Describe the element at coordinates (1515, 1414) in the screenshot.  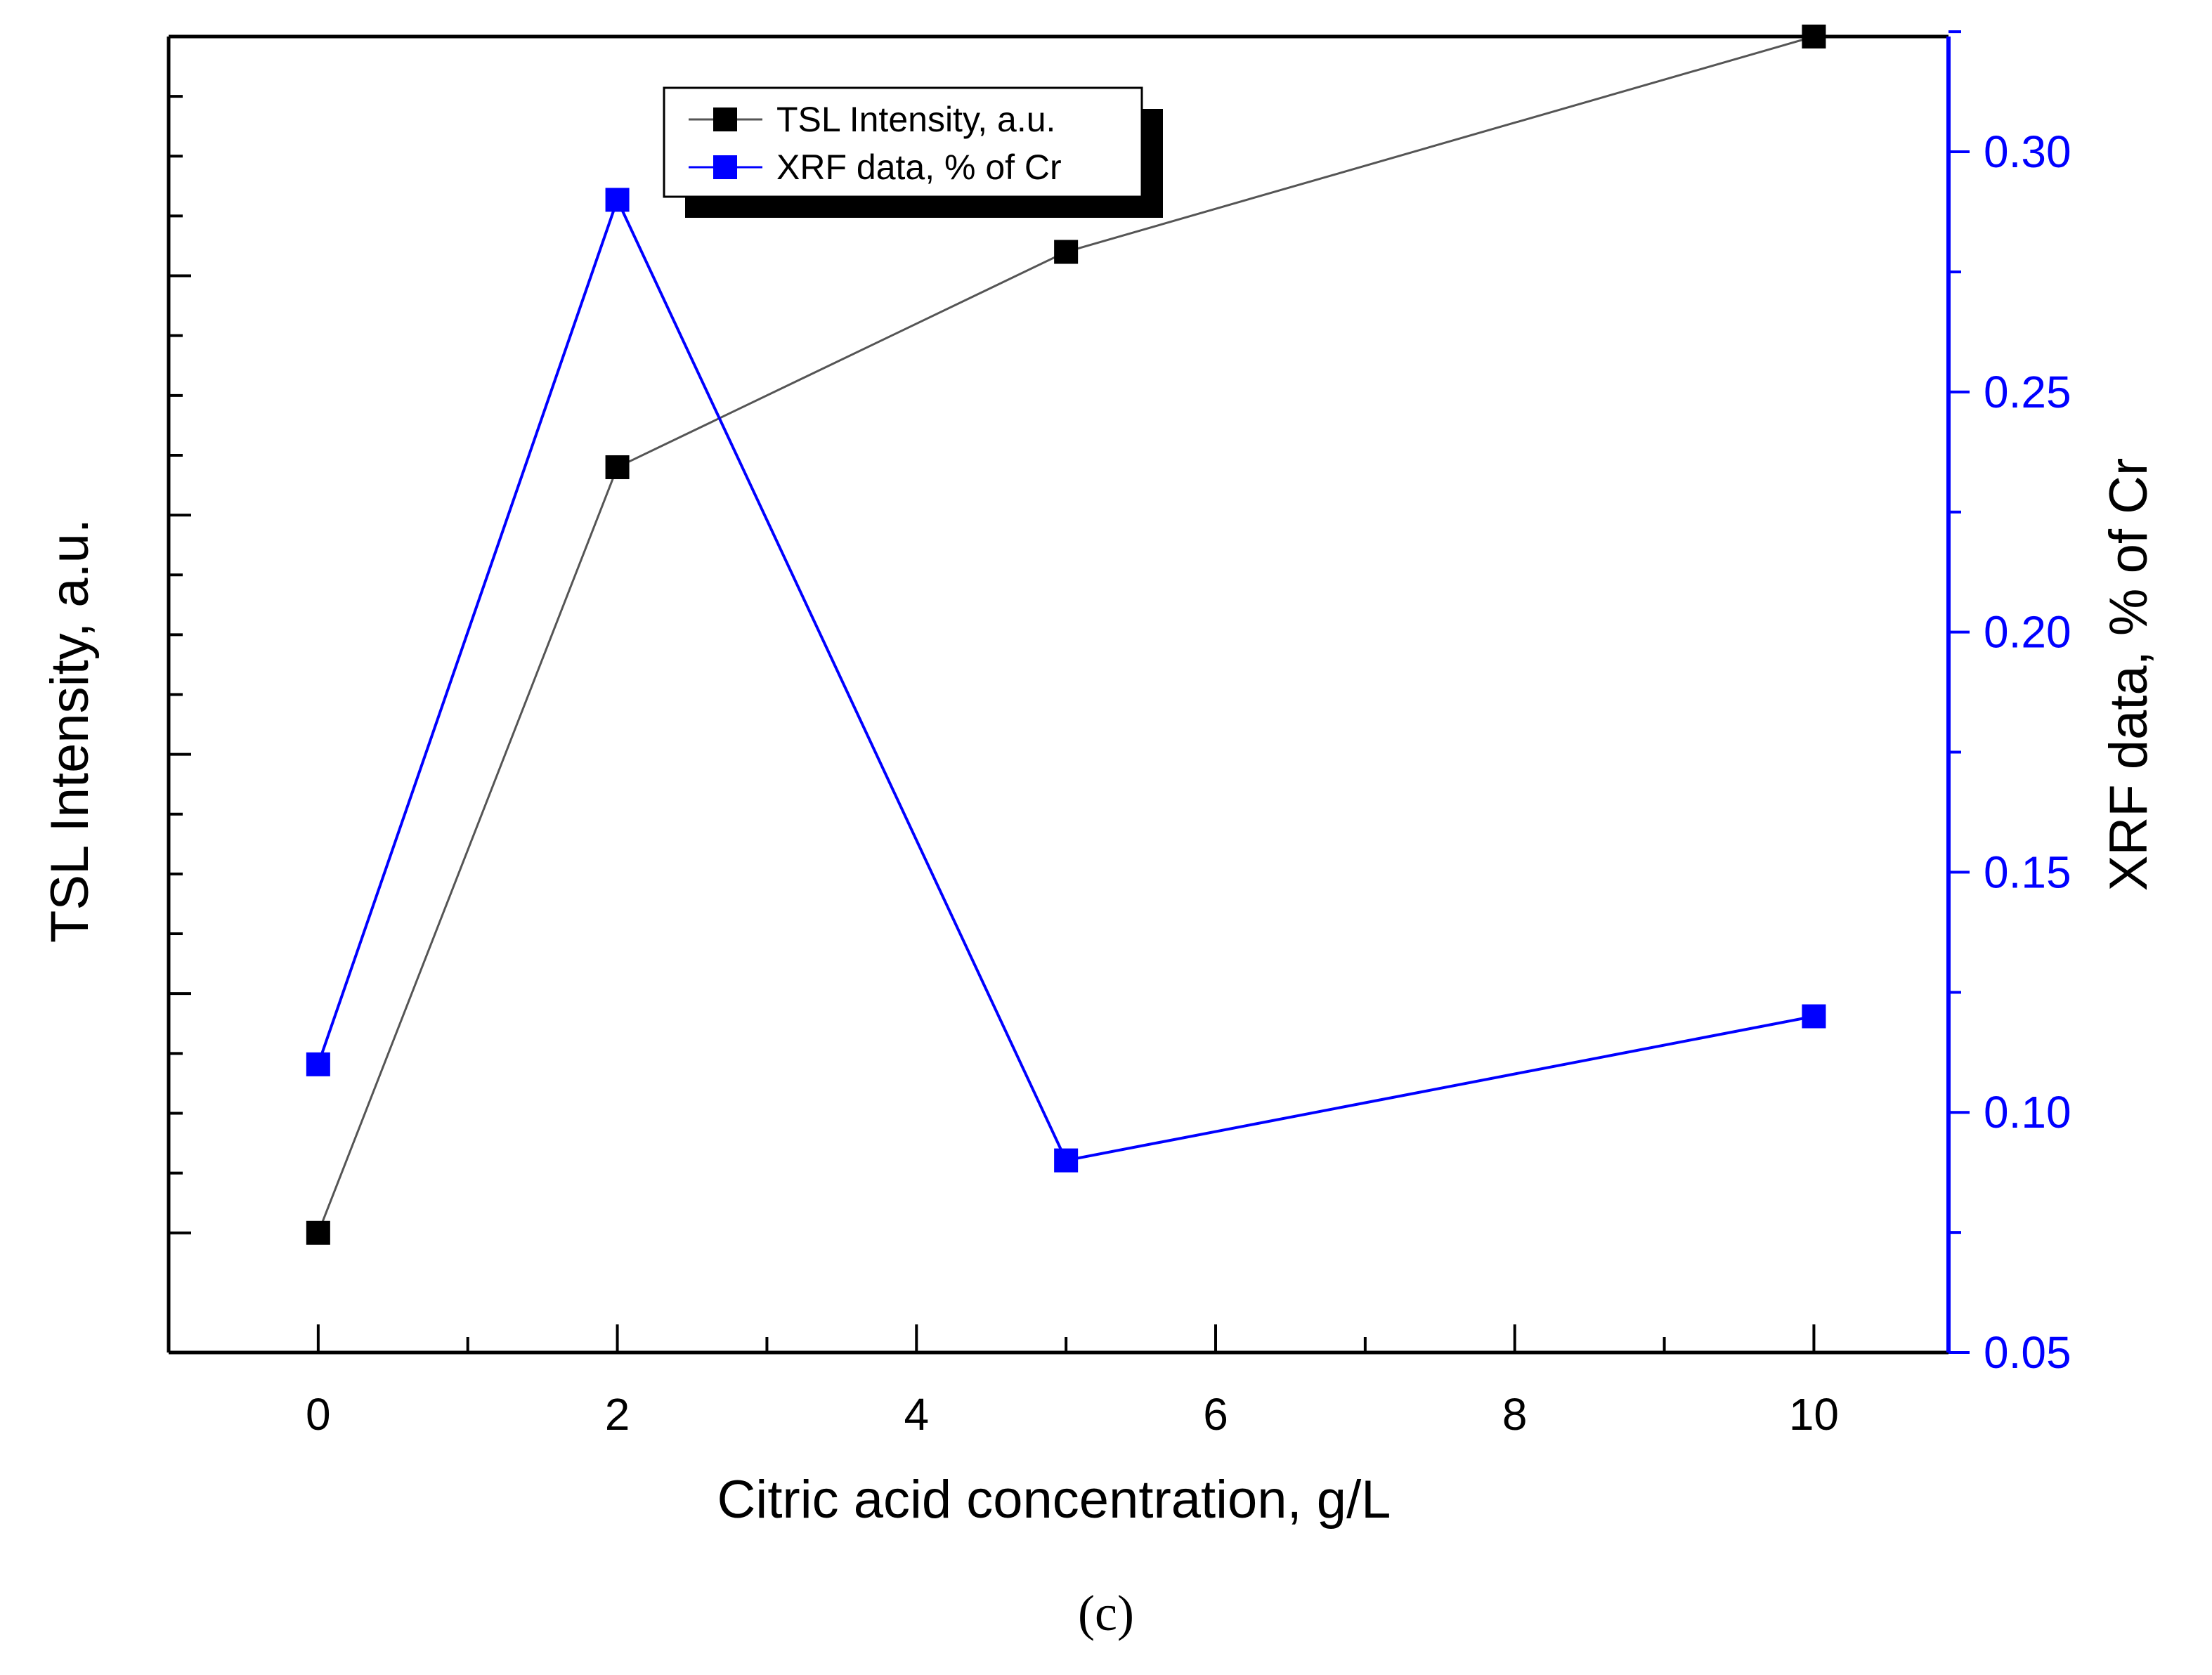
I see `x-tick-label: 8` at that location.